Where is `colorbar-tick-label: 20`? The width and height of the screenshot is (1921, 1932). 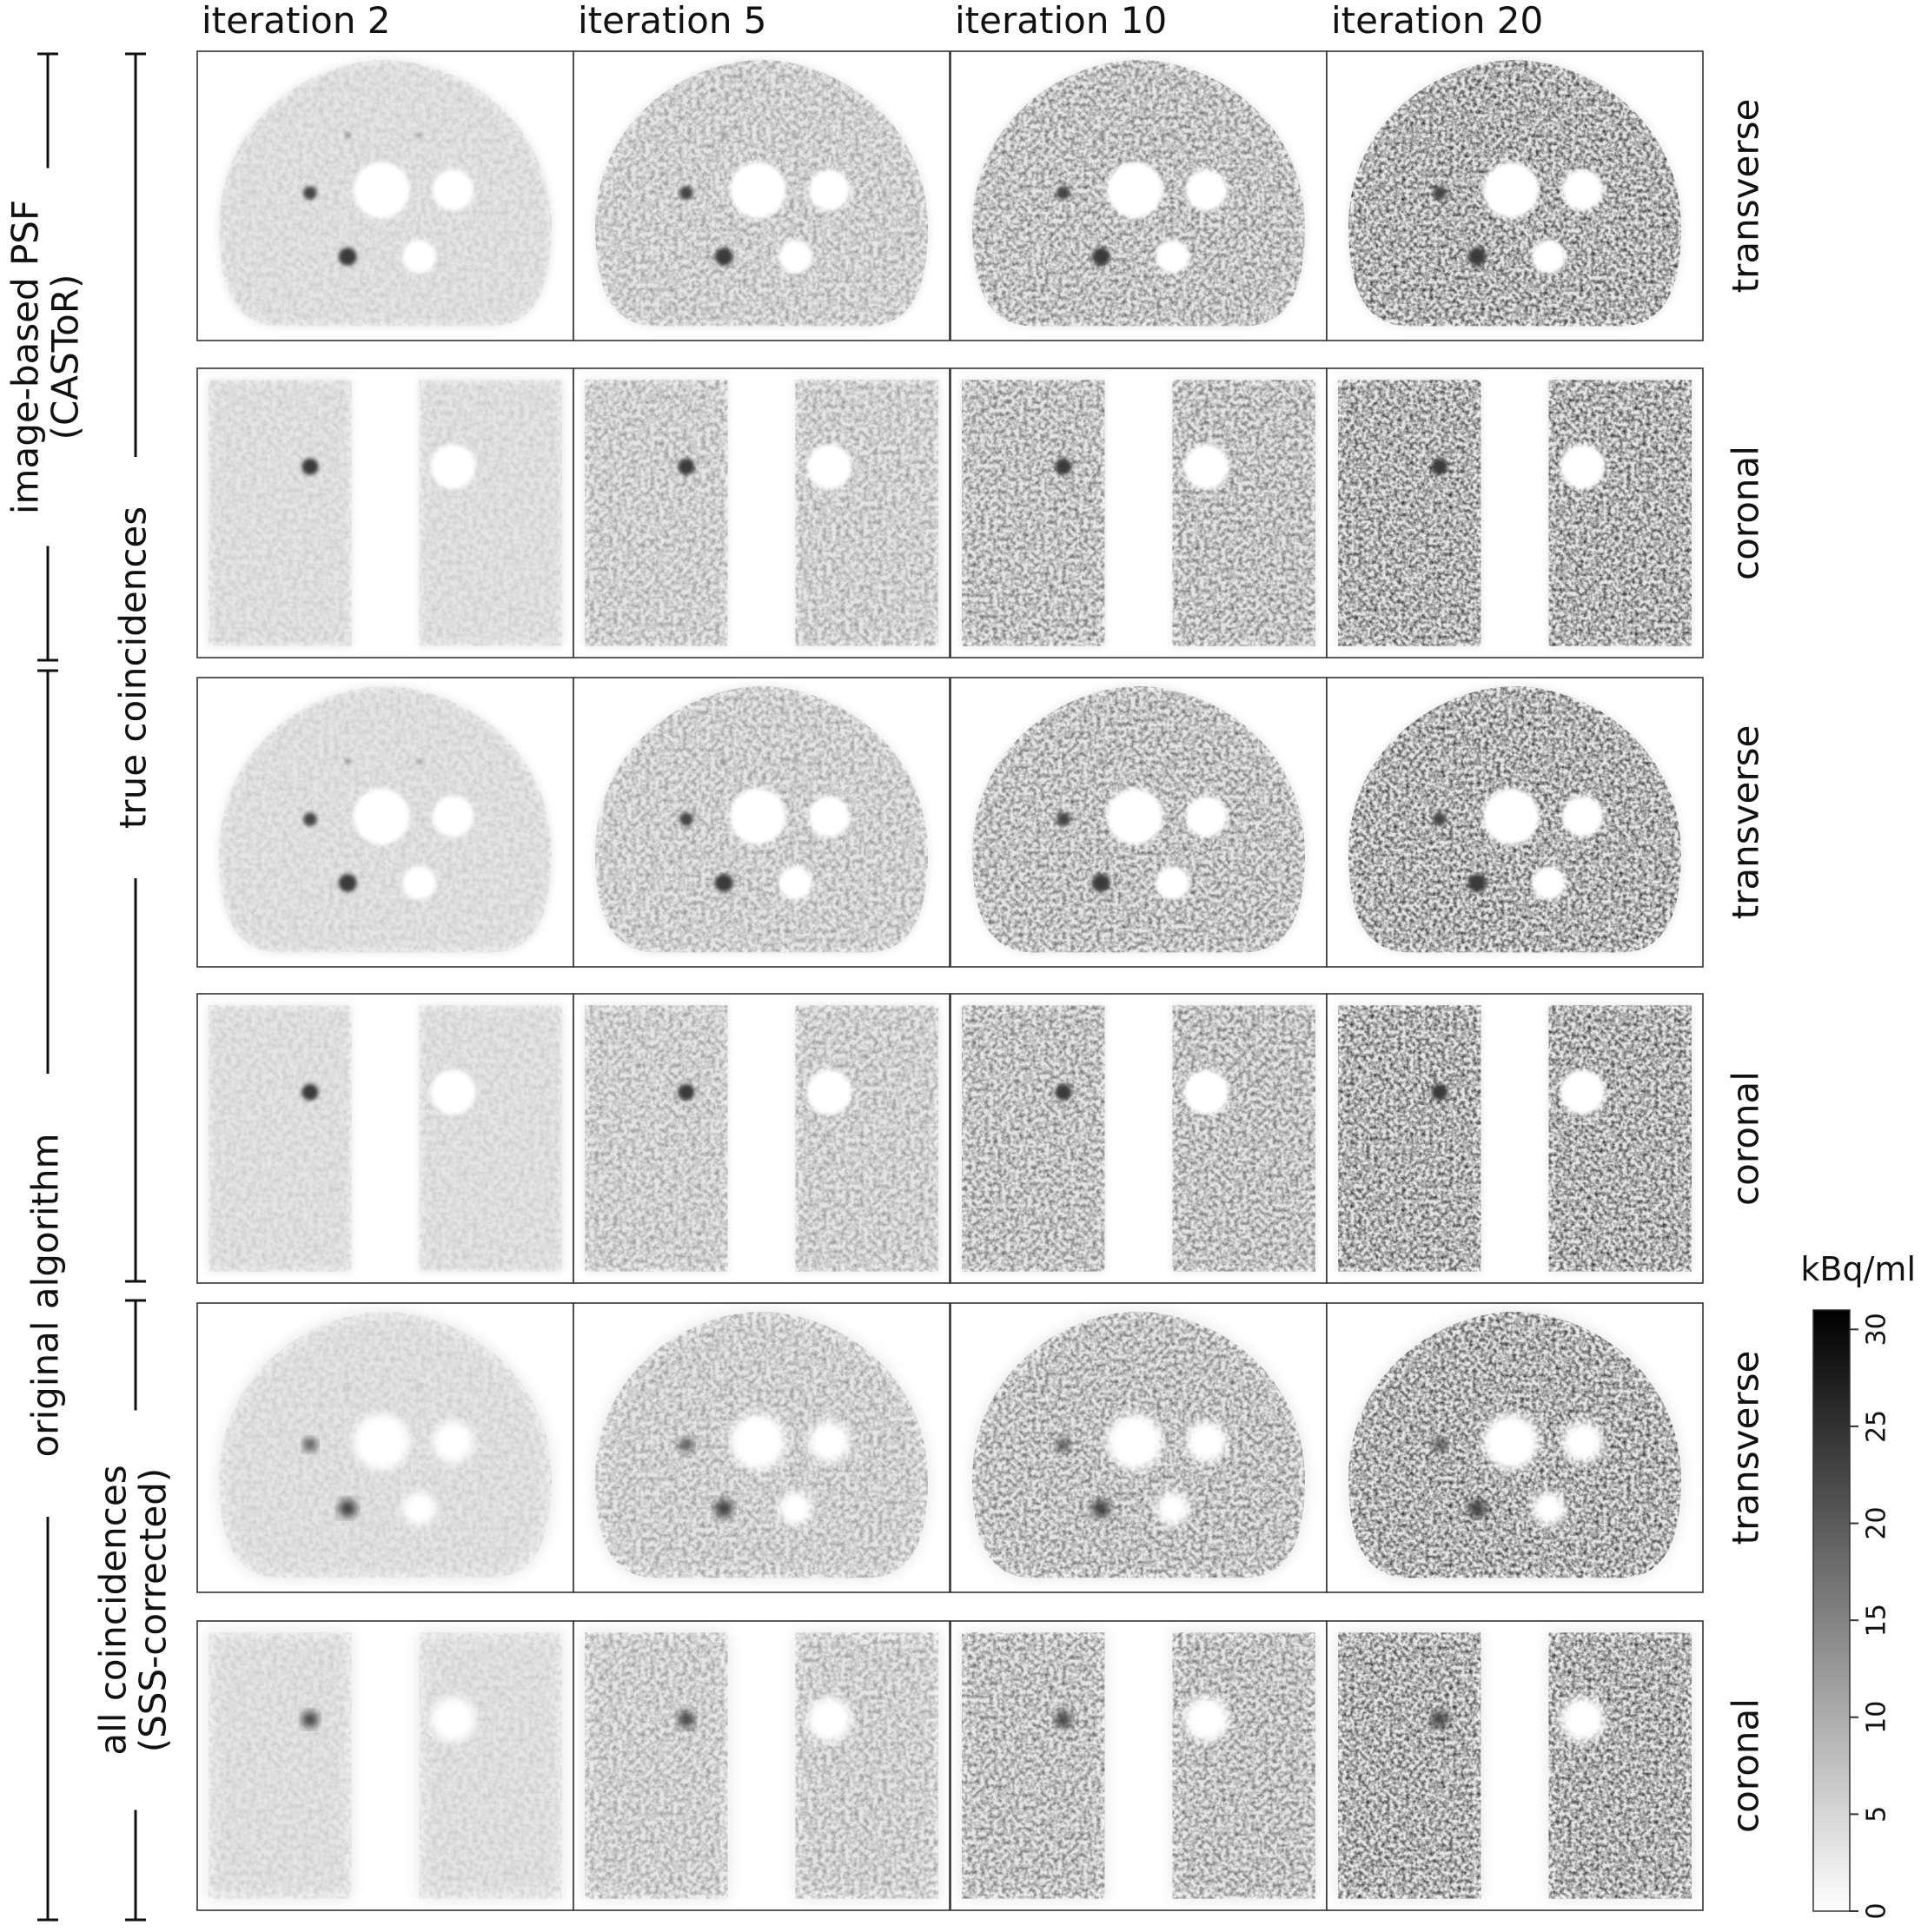 colorbar-tick-label: 20 is located at coordinates (1877, 1523).